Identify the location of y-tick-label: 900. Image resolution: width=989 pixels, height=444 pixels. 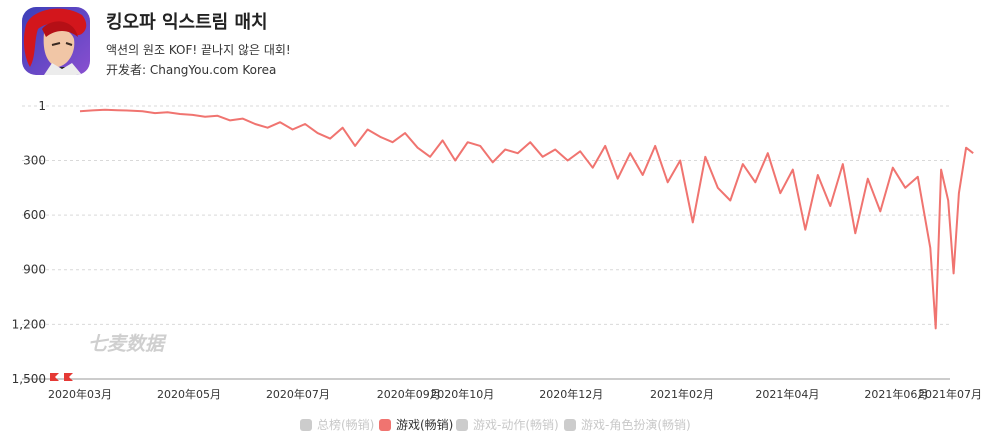
(34, 270).